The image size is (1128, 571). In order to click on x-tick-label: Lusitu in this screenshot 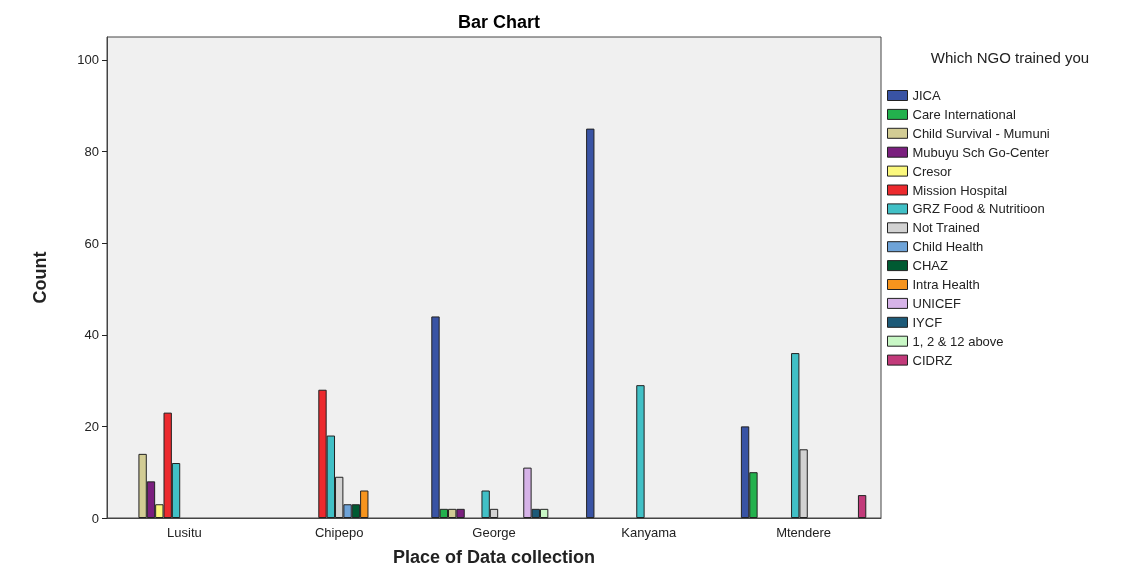, I will do `click(184, 532)`.